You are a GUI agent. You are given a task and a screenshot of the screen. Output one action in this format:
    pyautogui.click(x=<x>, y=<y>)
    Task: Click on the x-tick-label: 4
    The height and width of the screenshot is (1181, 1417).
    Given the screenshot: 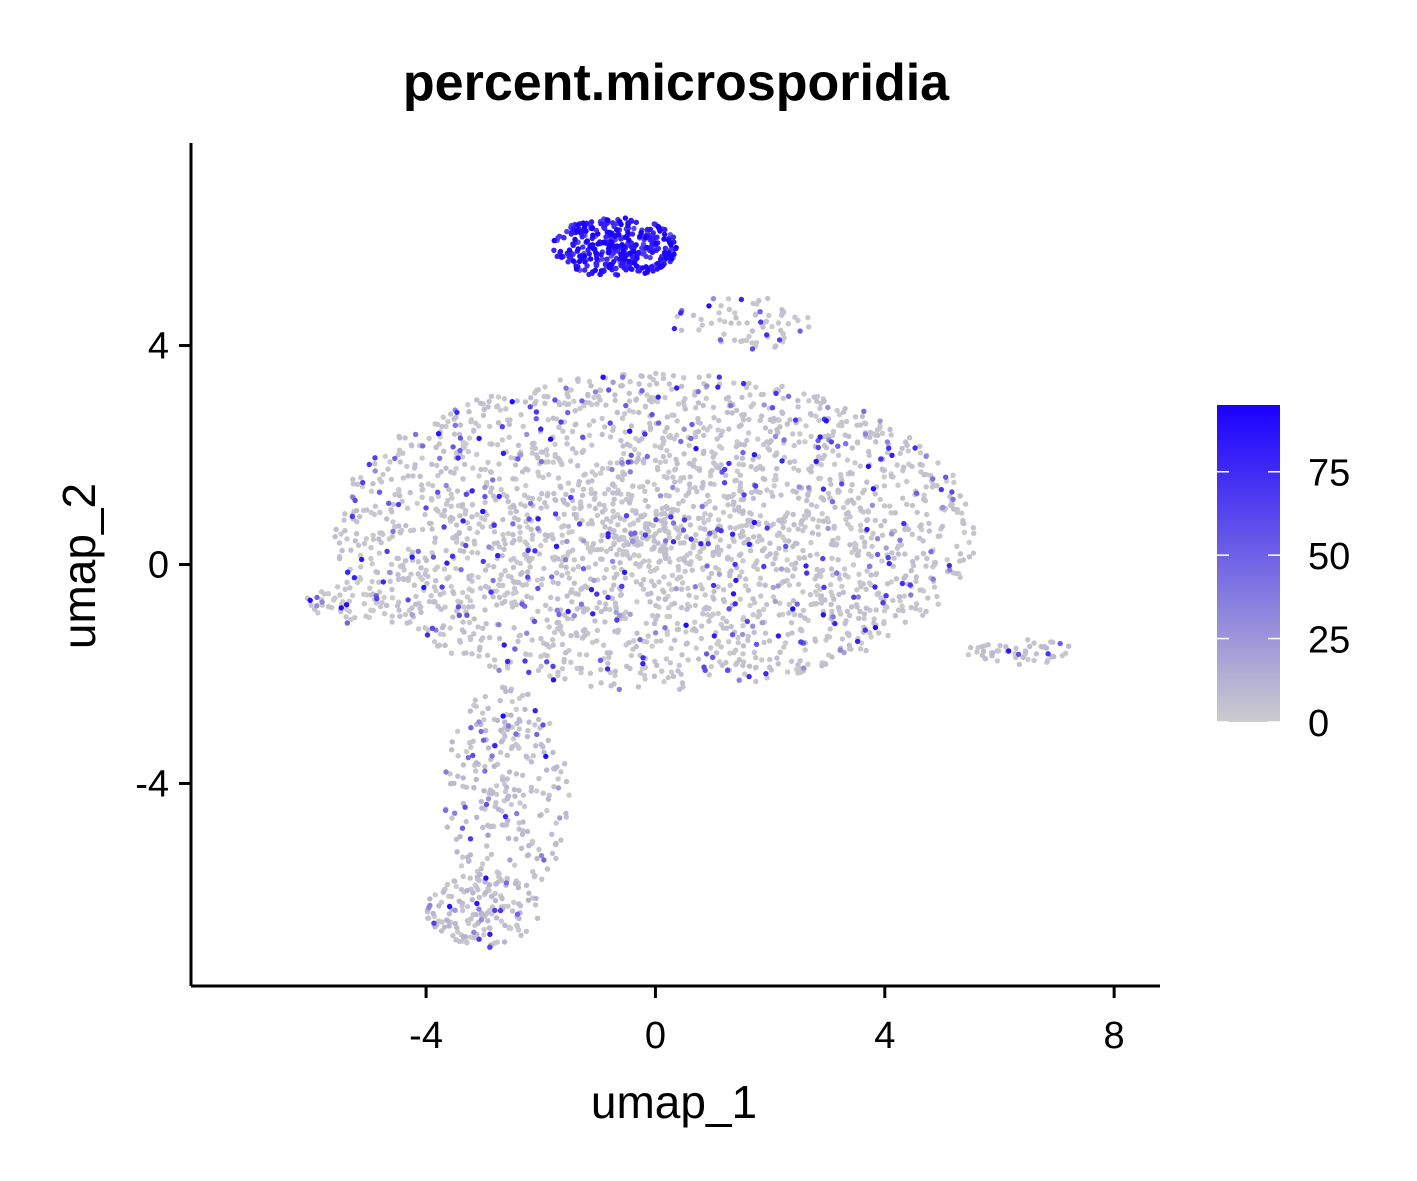 What is the action you would take?
    pyautogui.click(x=884, y=1036)
    